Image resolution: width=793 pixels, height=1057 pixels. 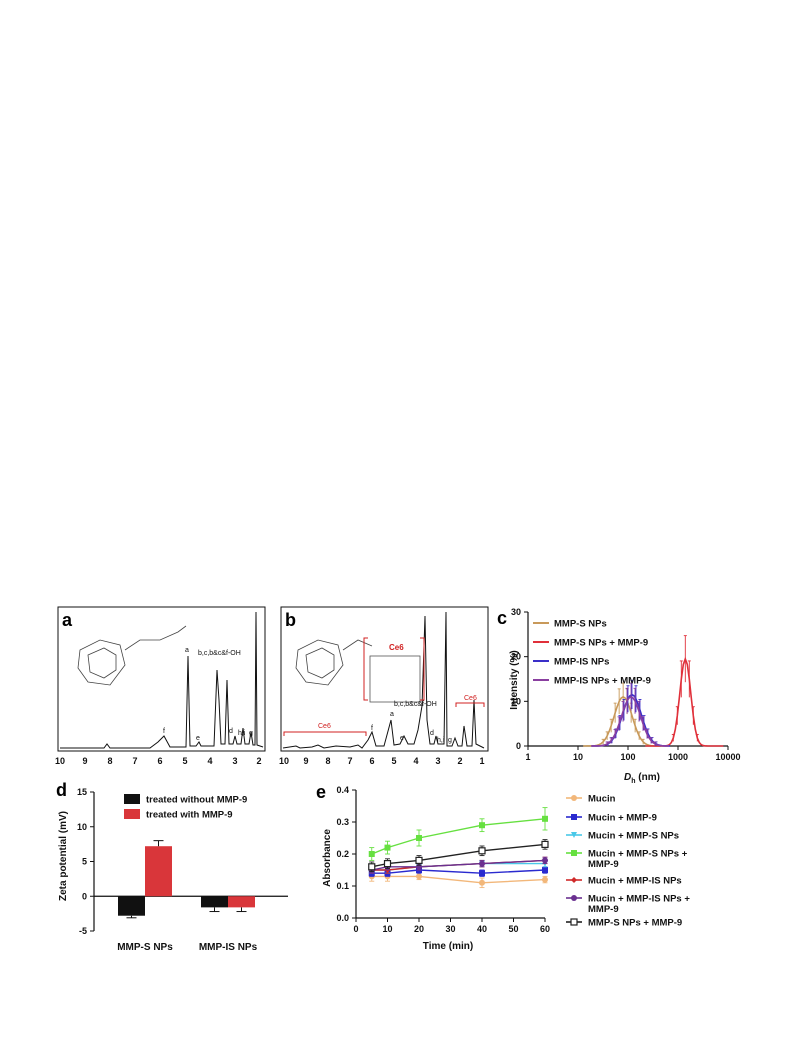 I want to click on legend-label: Mucin + MMP-IS NPs +, so click(x=639, y=899).